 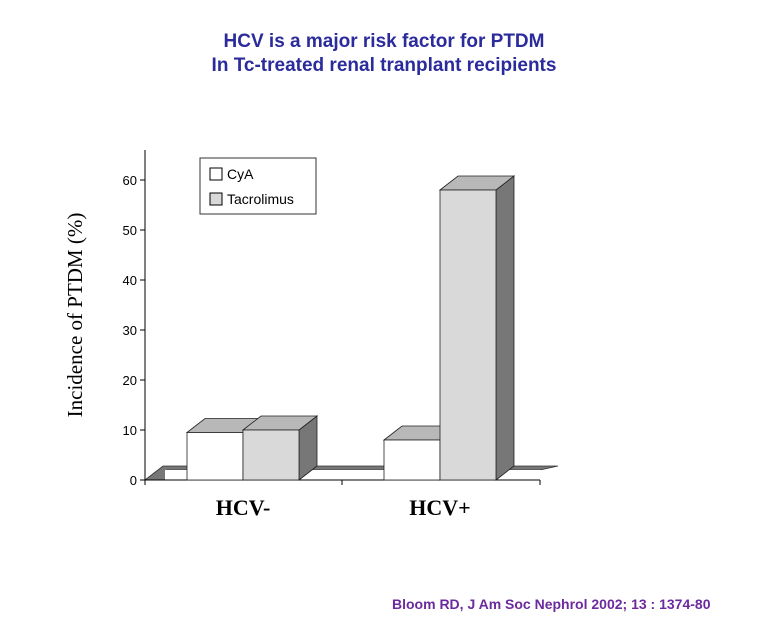 What do you see at coordinates (216, 199) in the screenshot?
I see `legend-swatch-tacrolimus` at bounding box center [216, 199].